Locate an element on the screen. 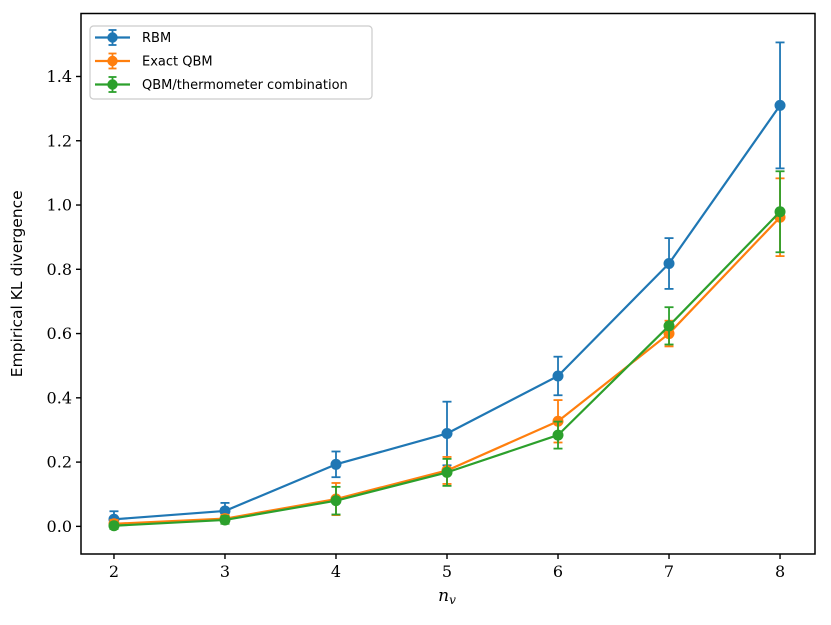 Image resolution: width=831 pixels, height=625 pixels. x-tick-label: 4 is located at coordinates (336, 571).